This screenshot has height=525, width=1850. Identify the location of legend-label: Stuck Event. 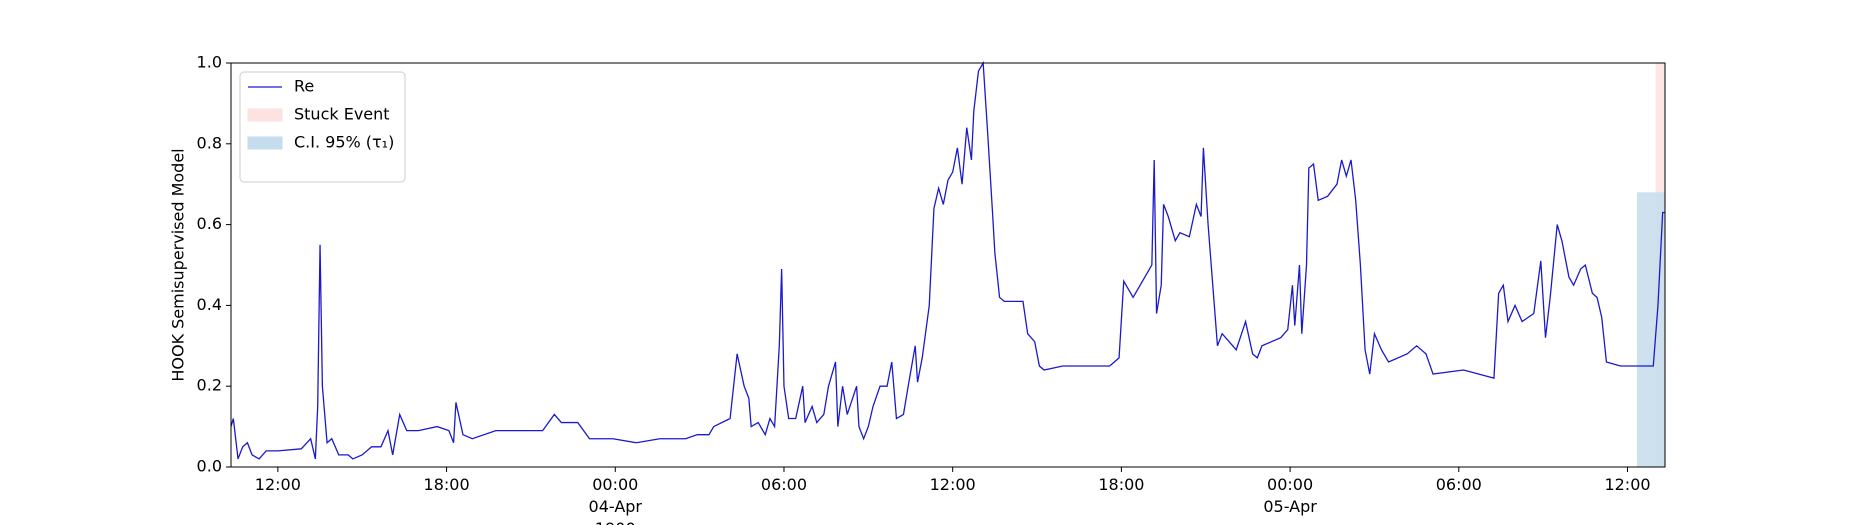
(342, 114).